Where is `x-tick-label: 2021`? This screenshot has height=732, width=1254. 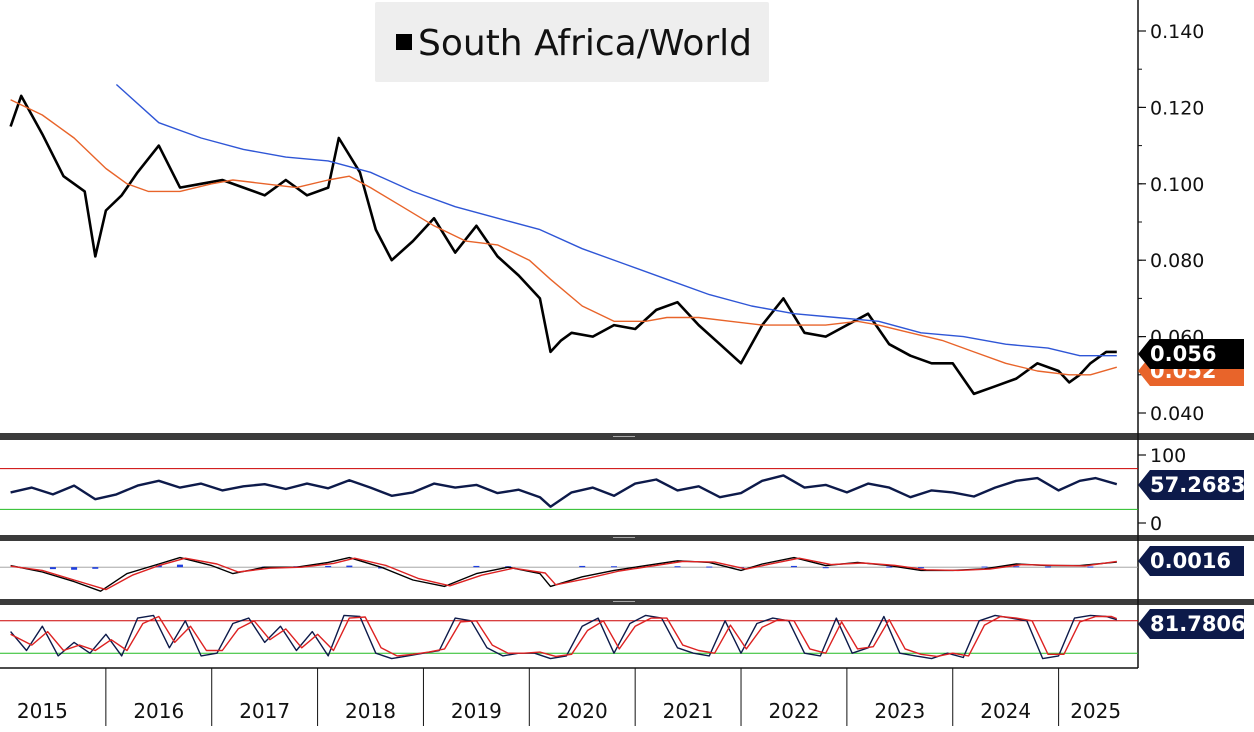 x-tick-label: 2021 is located at coordinates (688, 711).